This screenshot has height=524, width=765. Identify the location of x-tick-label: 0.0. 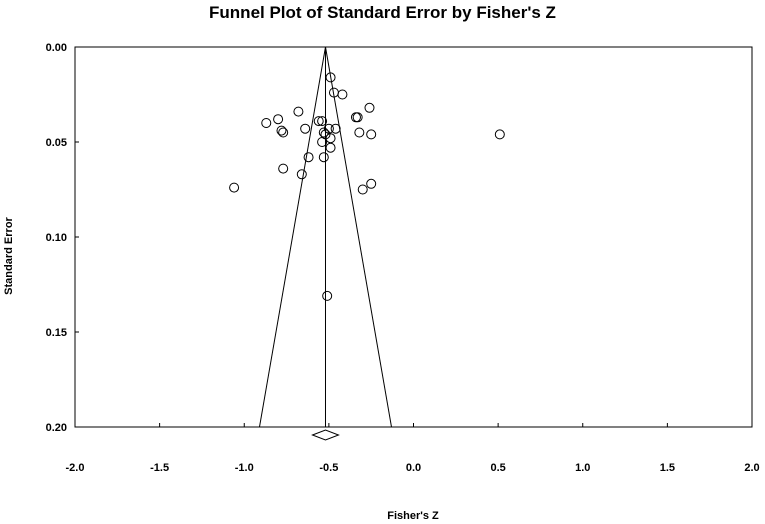
(413, 468).